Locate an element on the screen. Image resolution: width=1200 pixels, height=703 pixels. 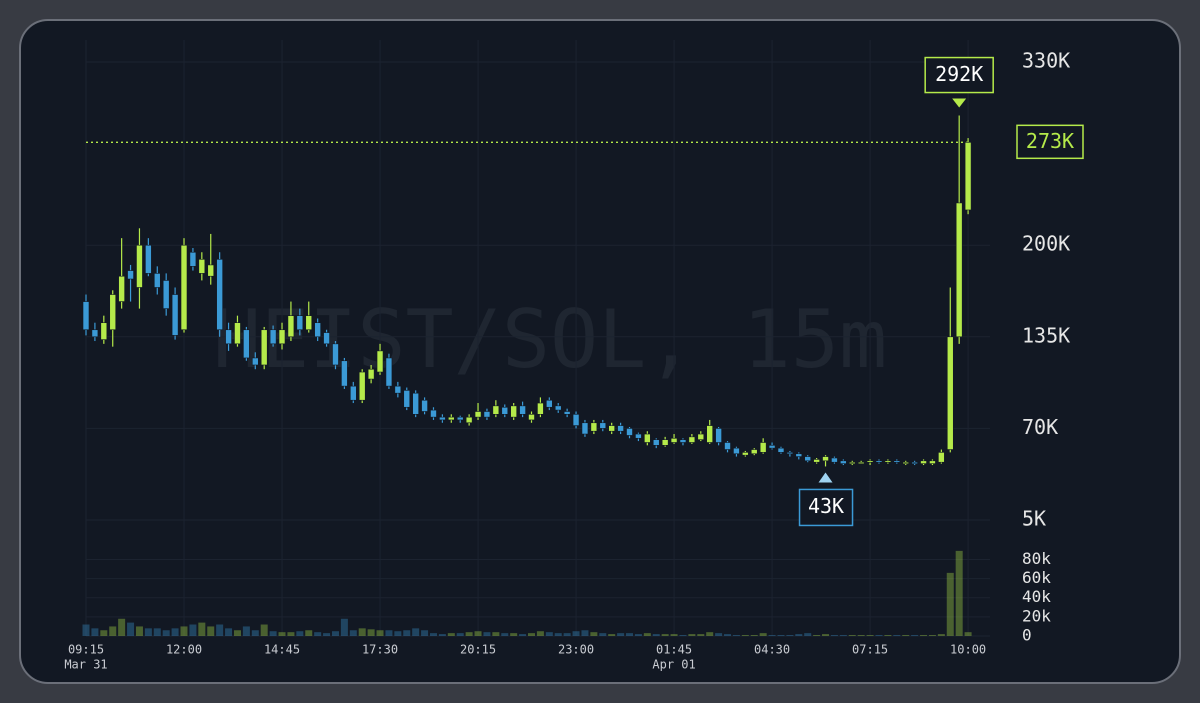
volume-tick-label: 20k is located at coordinates (1036, 615).